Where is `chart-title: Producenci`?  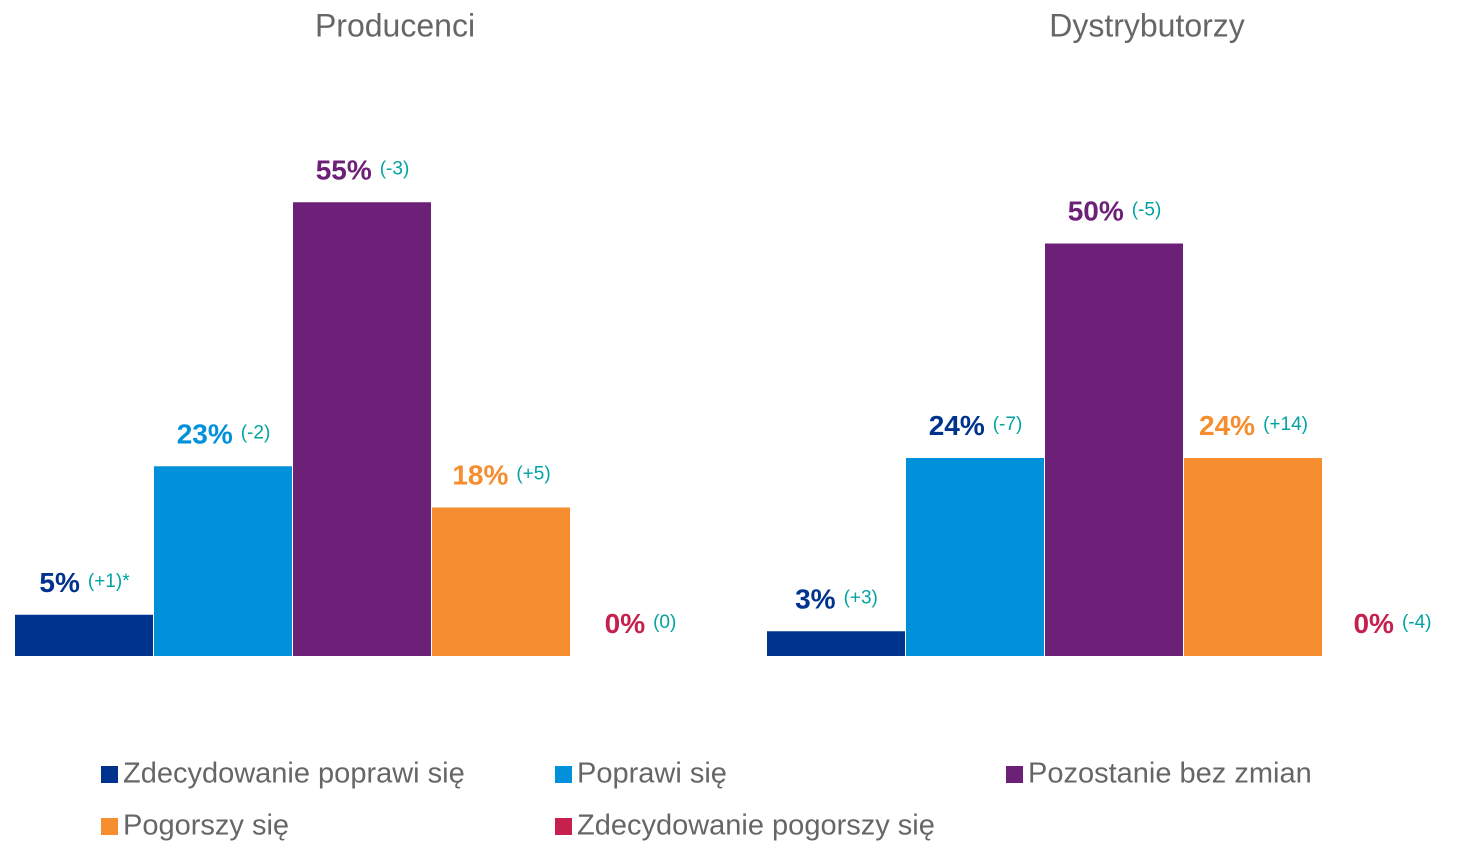 chart-title: Producenci is located at coordinates (395, 25).